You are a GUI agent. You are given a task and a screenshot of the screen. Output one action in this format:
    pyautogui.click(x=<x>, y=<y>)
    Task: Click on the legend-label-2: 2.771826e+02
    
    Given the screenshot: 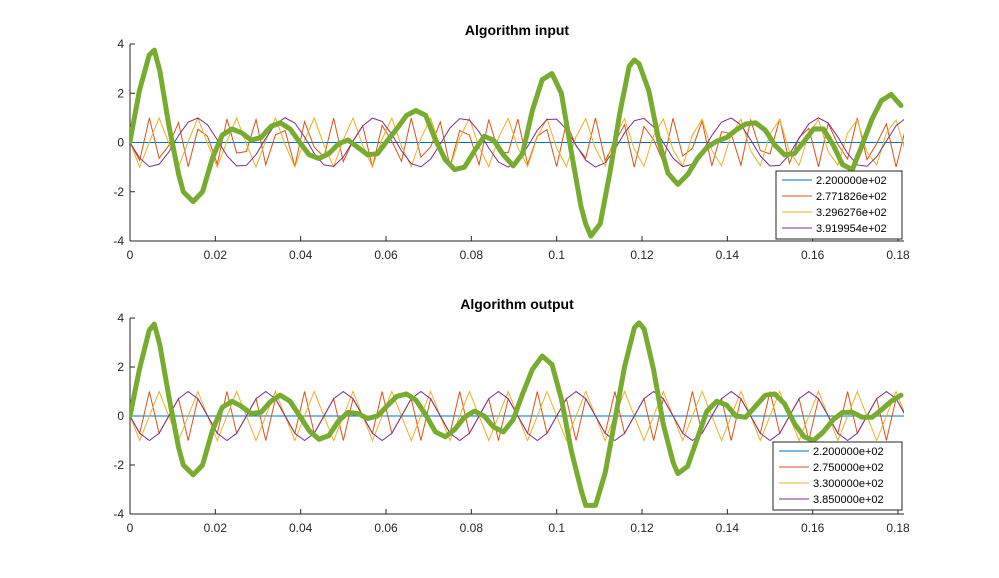 What is the action you would take?
    pyautogui.click(x=851, y=197)
    